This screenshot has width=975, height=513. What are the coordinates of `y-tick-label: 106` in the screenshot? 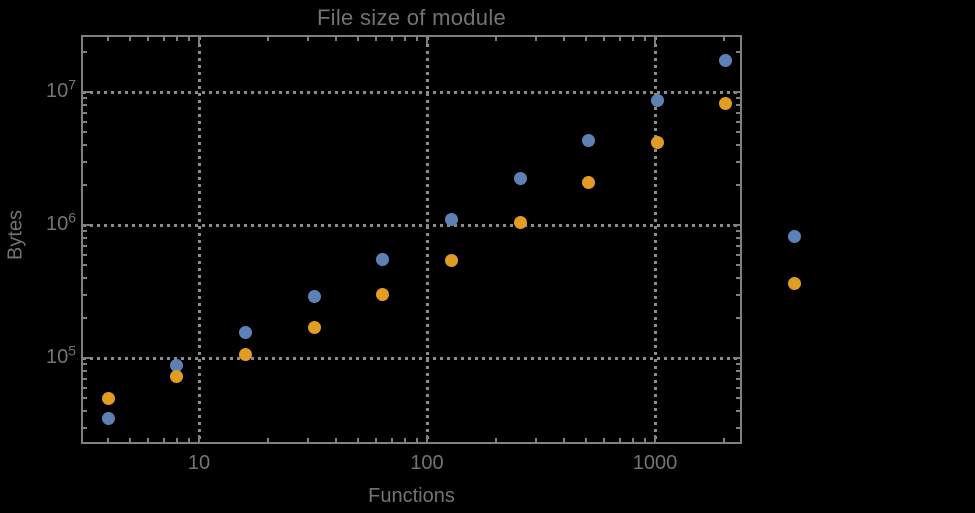 It's located at (60, 222).